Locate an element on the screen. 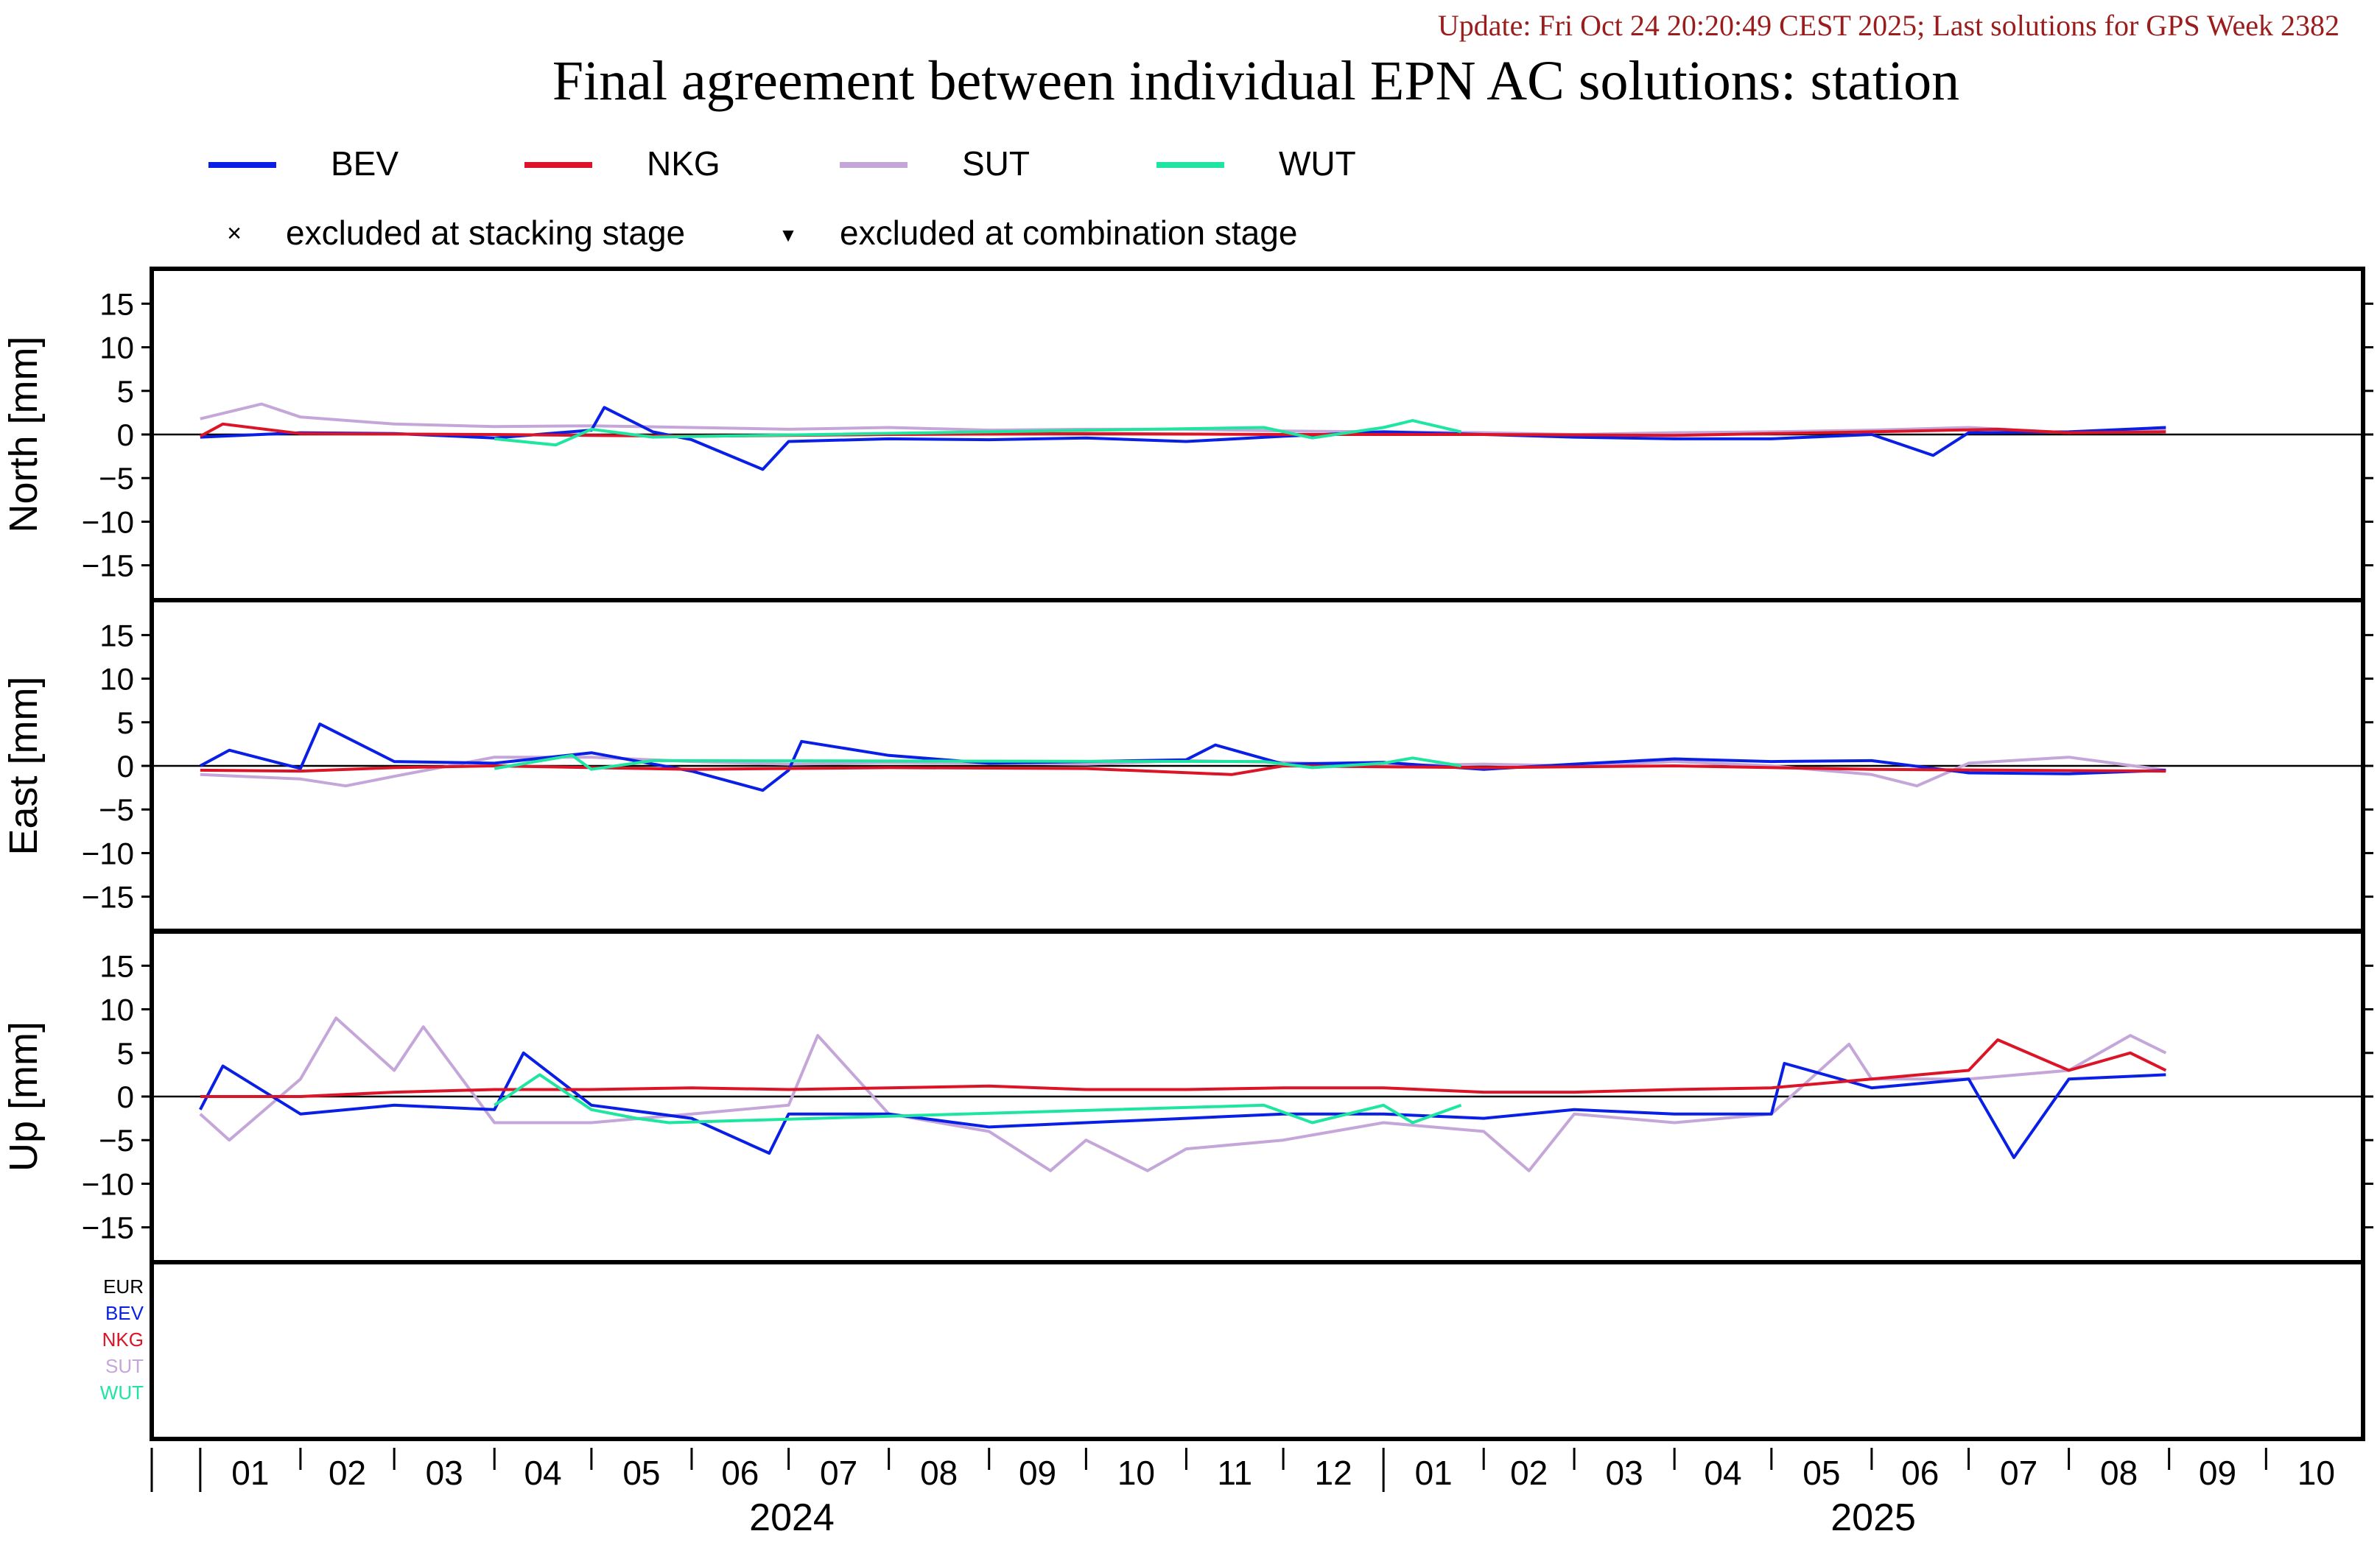  legend-label-sut: SUT is located at coordinates (996, 163).